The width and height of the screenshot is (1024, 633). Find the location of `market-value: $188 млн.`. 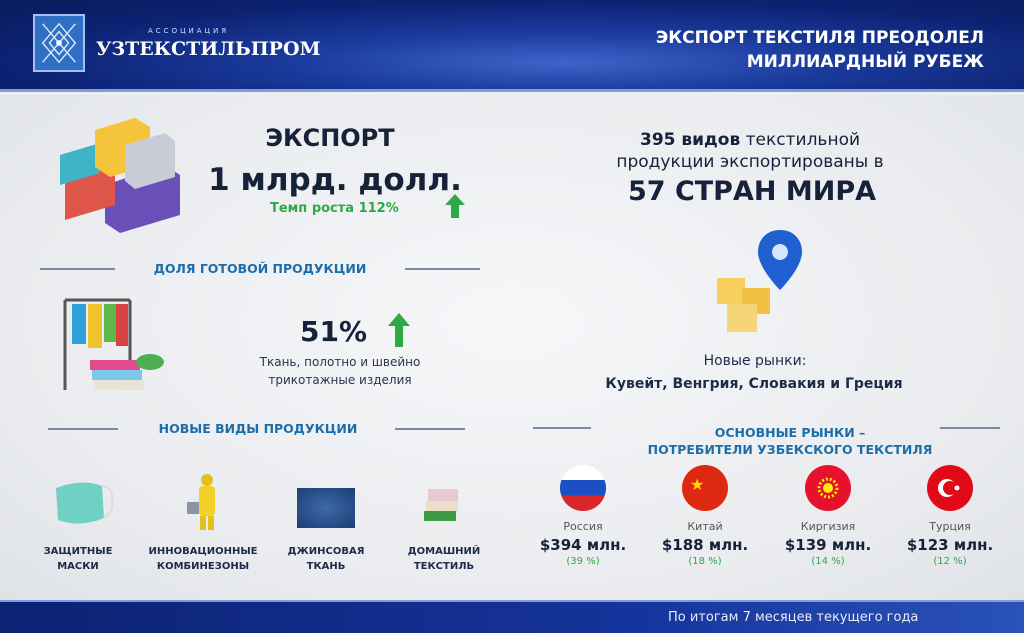

market-value: $188 млн. is located at coordinates (705, 545).